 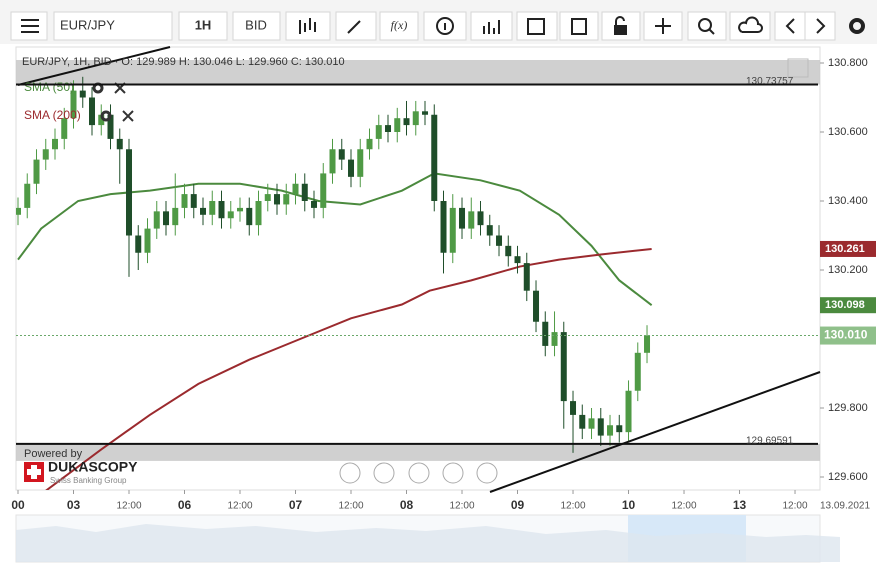 I want to click on lock-button, so click(x=621, y=26).